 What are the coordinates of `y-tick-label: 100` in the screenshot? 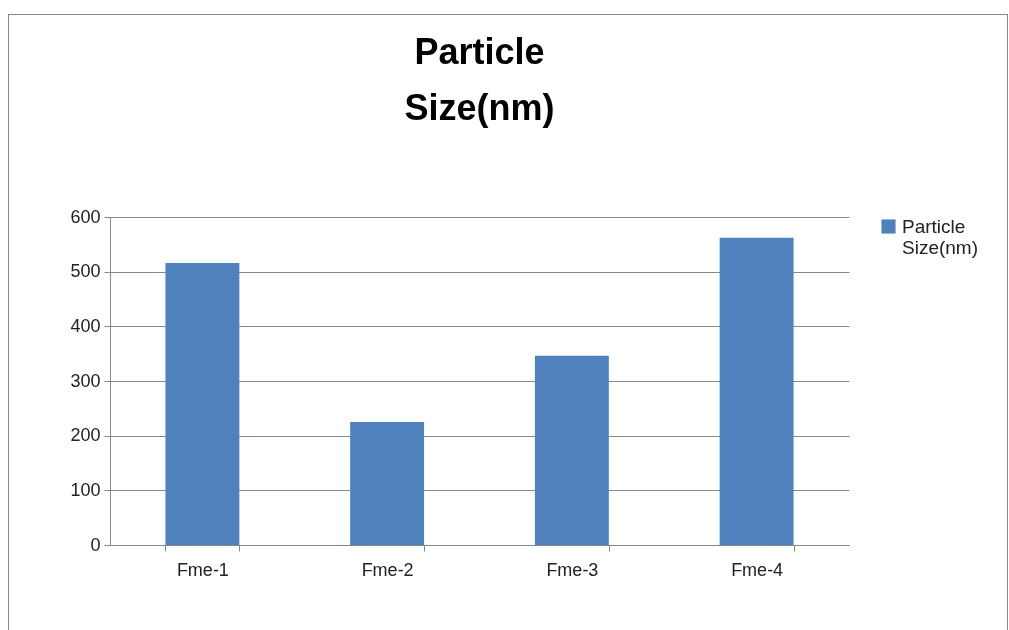 It's located at (85, 489).